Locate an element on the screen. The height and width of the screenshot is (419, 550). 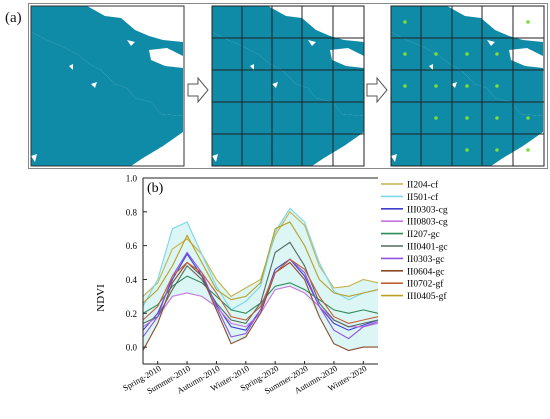
y-tick-label: 0.8 is located at coordinates (132, 212).